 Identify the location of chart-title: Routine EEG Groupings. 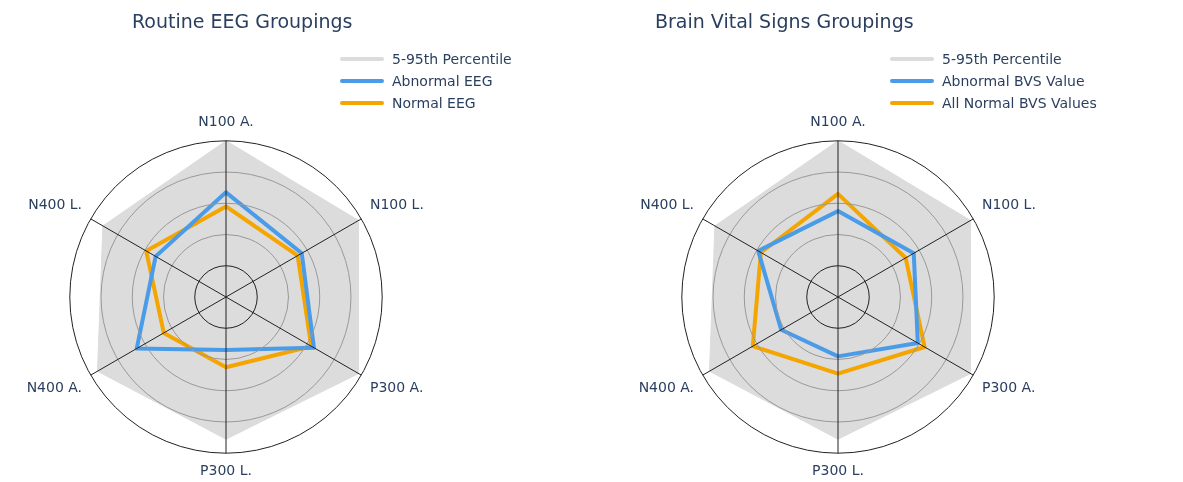
(242, 21).